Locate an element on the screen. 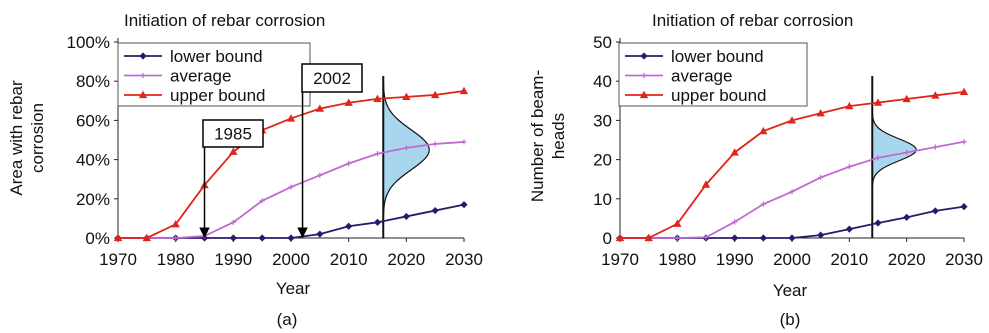  y-axis-label-line: heads is located at coordinates (558, 136).